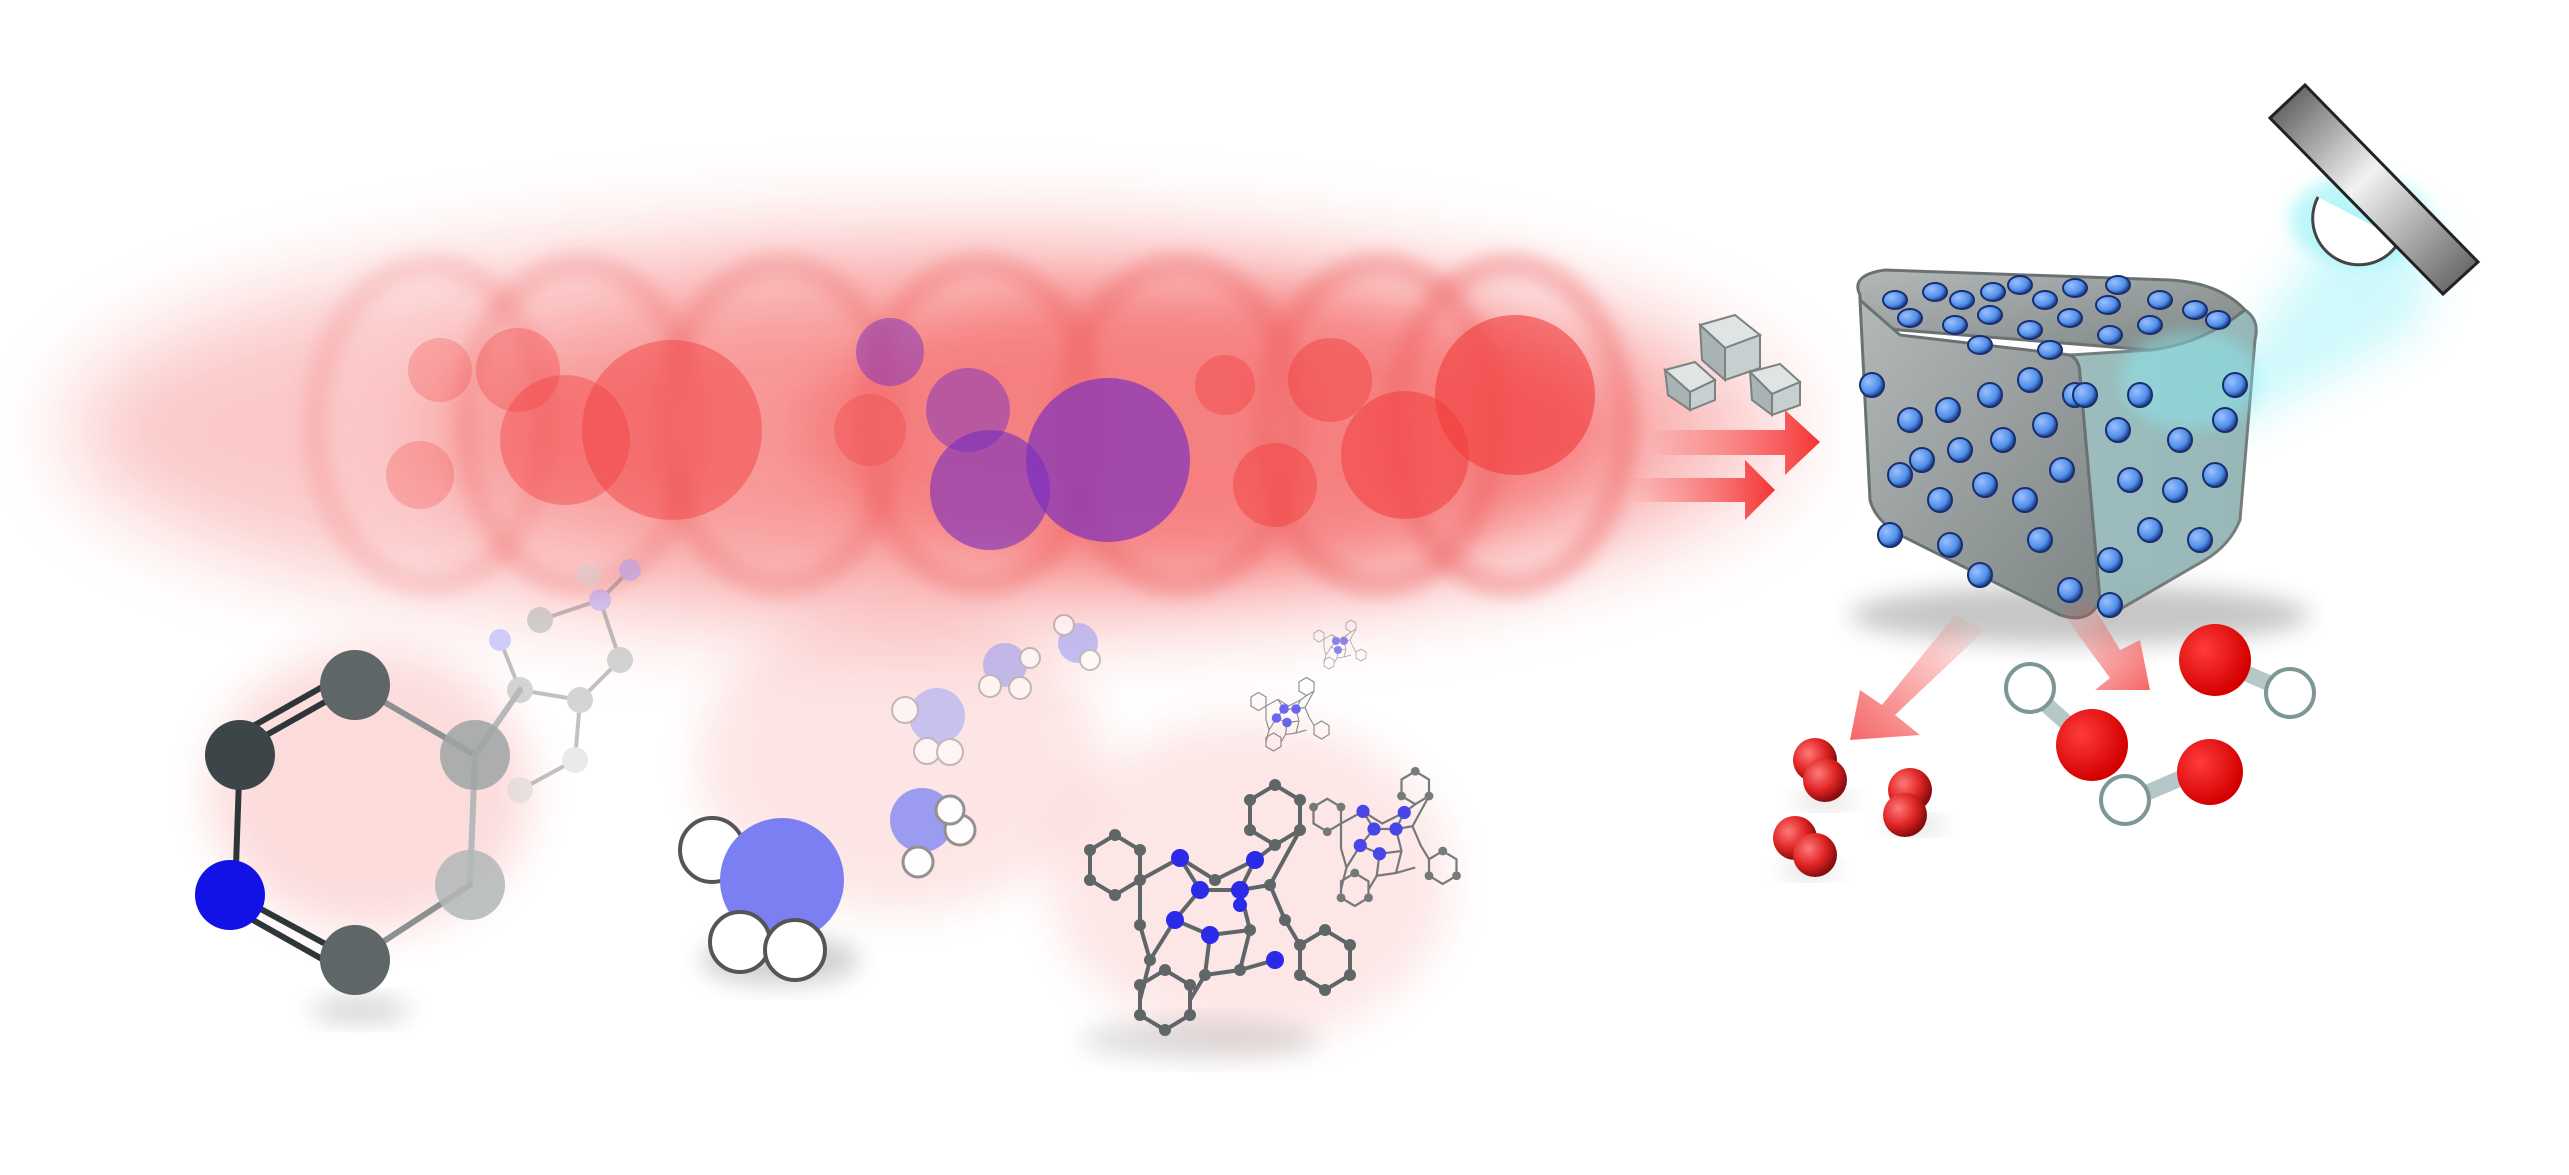 The image size is (2569, 1175). What do you see at coordinates (418, 791) in the screenshot?
I see `pyridine-molecule-icon` at bounding box center [418, 791].